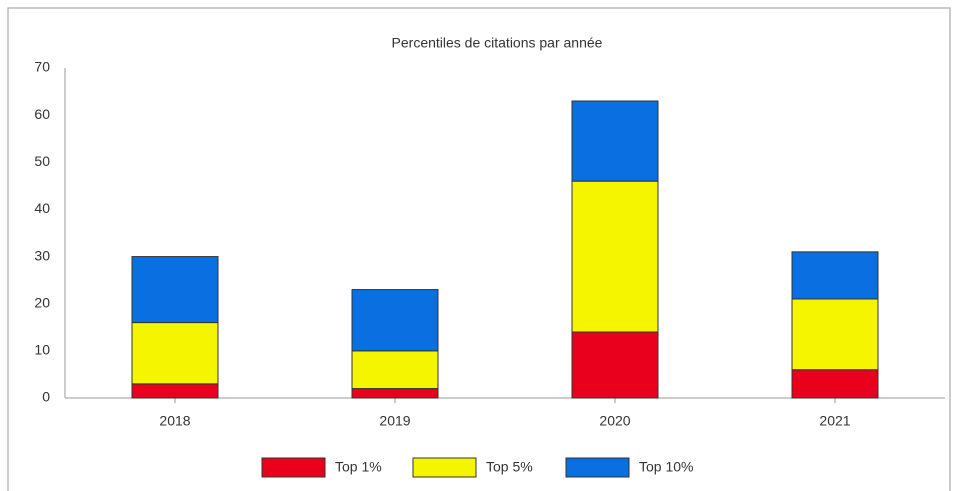 The height and width of the screenshot is (491, 956). What do you see at coordinates (42, 67) in the screenshot?
I see `y-tick-label: 70` at bounding box center [42, 67].